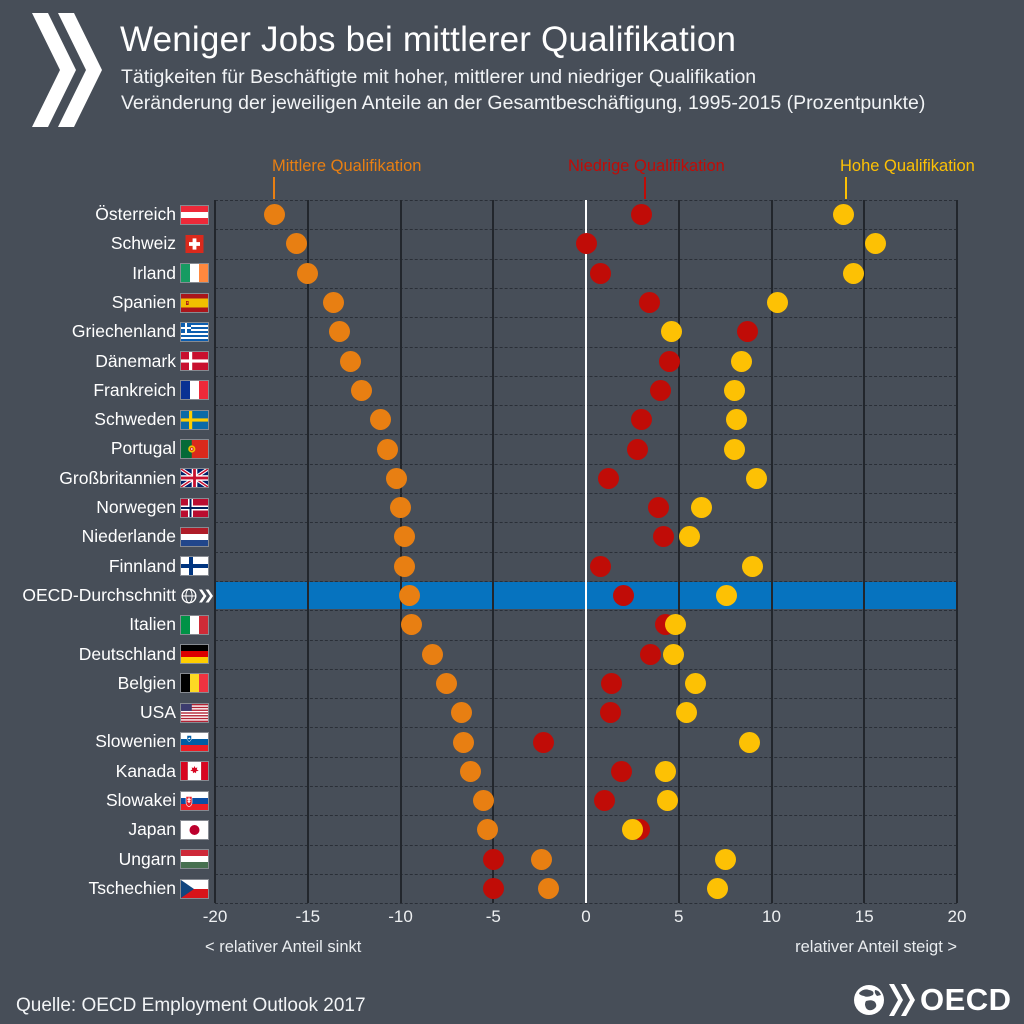  What do you see at coordinates (638, 449) in the screenshot?
I see `dot-niedrige-pt` at bounding box center [638, 449].